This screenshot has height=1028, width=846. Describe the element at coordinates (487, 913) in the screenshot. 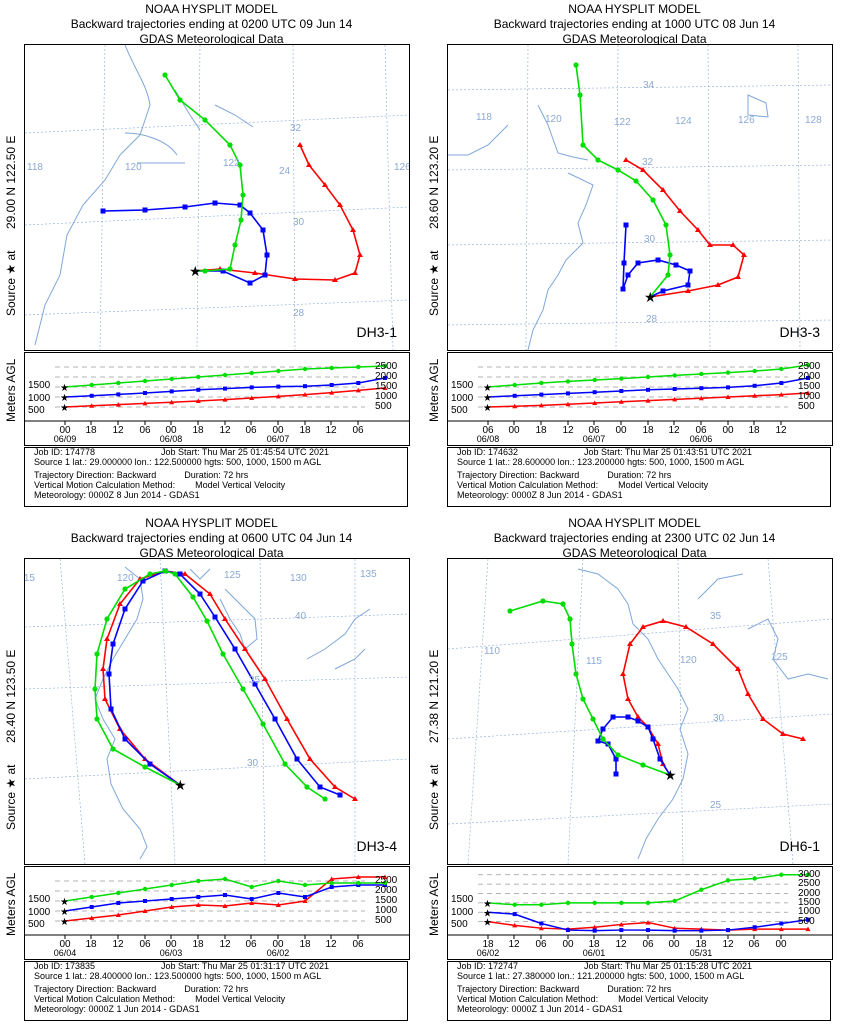

I see `start-star-icon: ★` at that location.